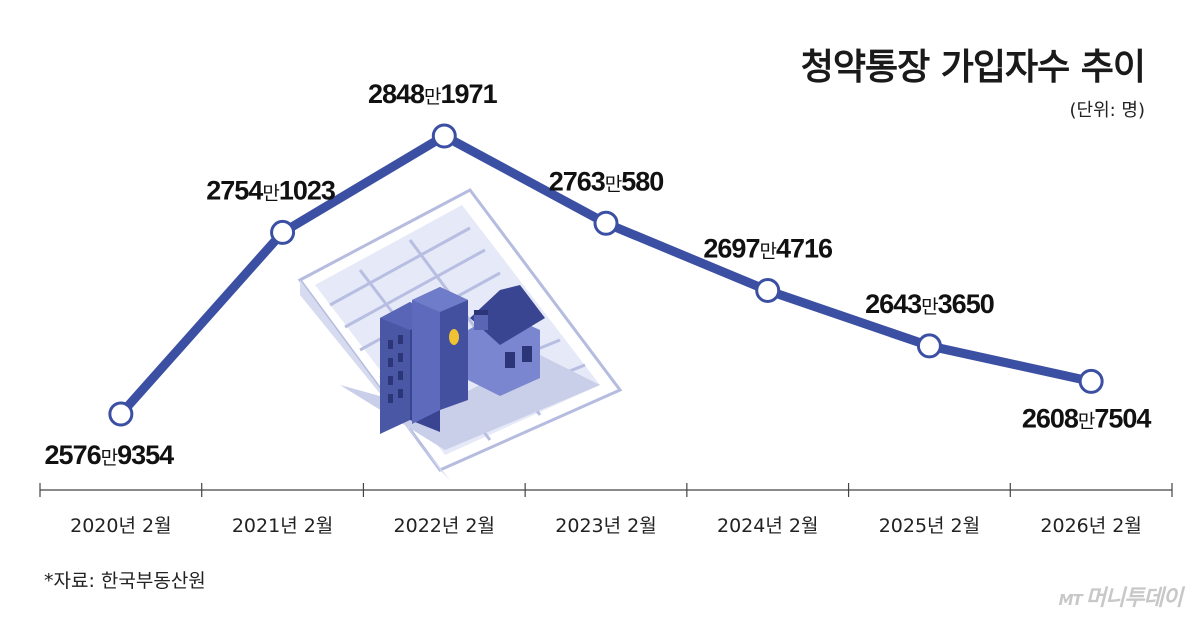 The image size is (1200, 617). Describe the element at coordinates (282, 526) in the screenshot. I see `x-tick-label: 2021년 2월` at that location.